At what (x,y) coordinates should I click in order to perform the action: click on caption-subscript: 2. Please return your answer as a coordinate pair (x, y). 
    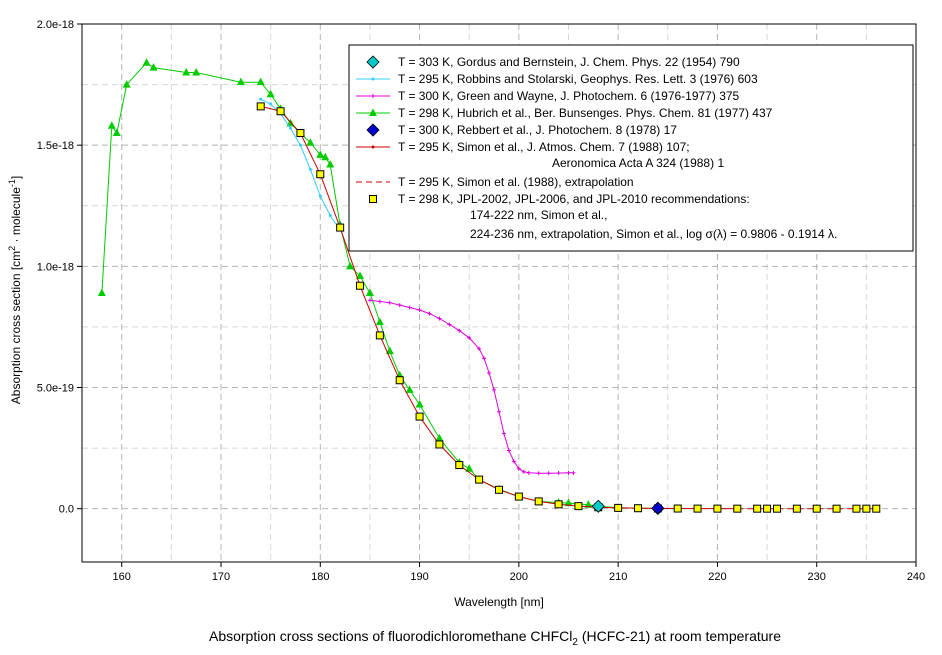
    Looking at the image, I should click on (575, 642).